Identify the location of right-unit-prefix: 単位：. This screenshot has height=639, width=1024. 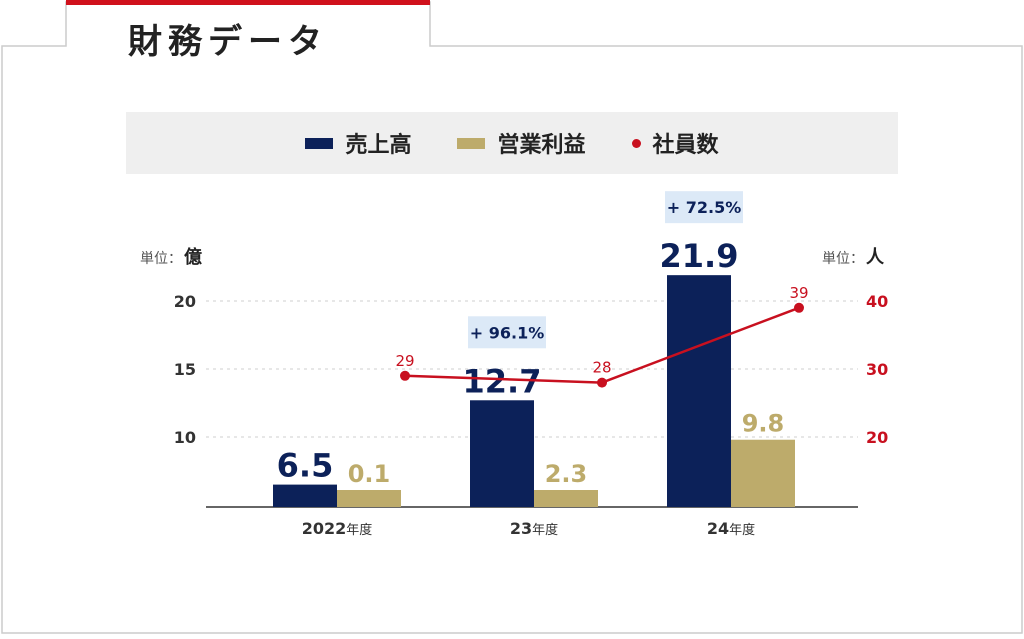
(843, 259).